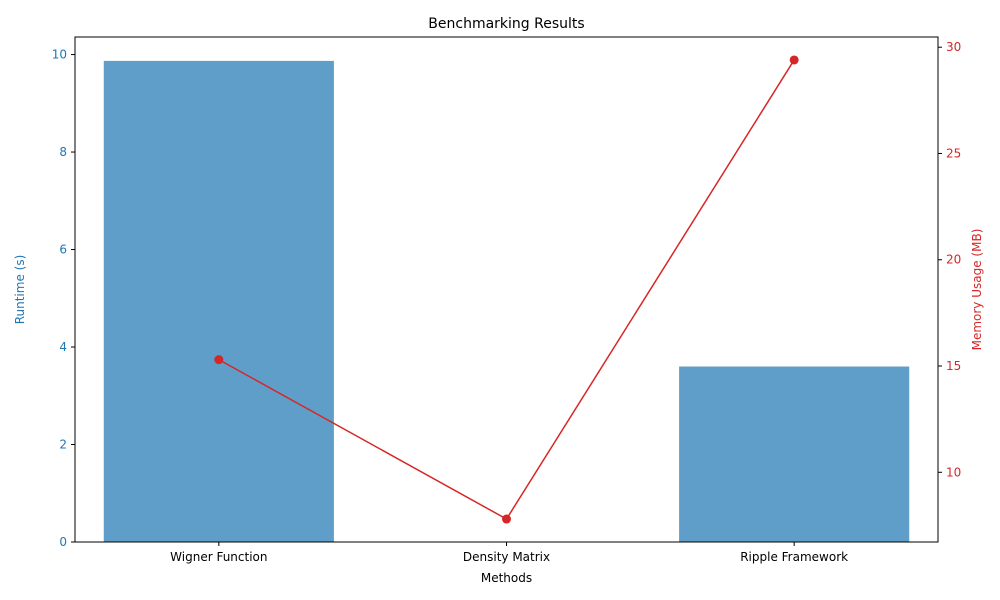 Image resolution: width=1000 pixels, height=600 pixels. I want to click on right-tick-label: 20, so click(953, 260).